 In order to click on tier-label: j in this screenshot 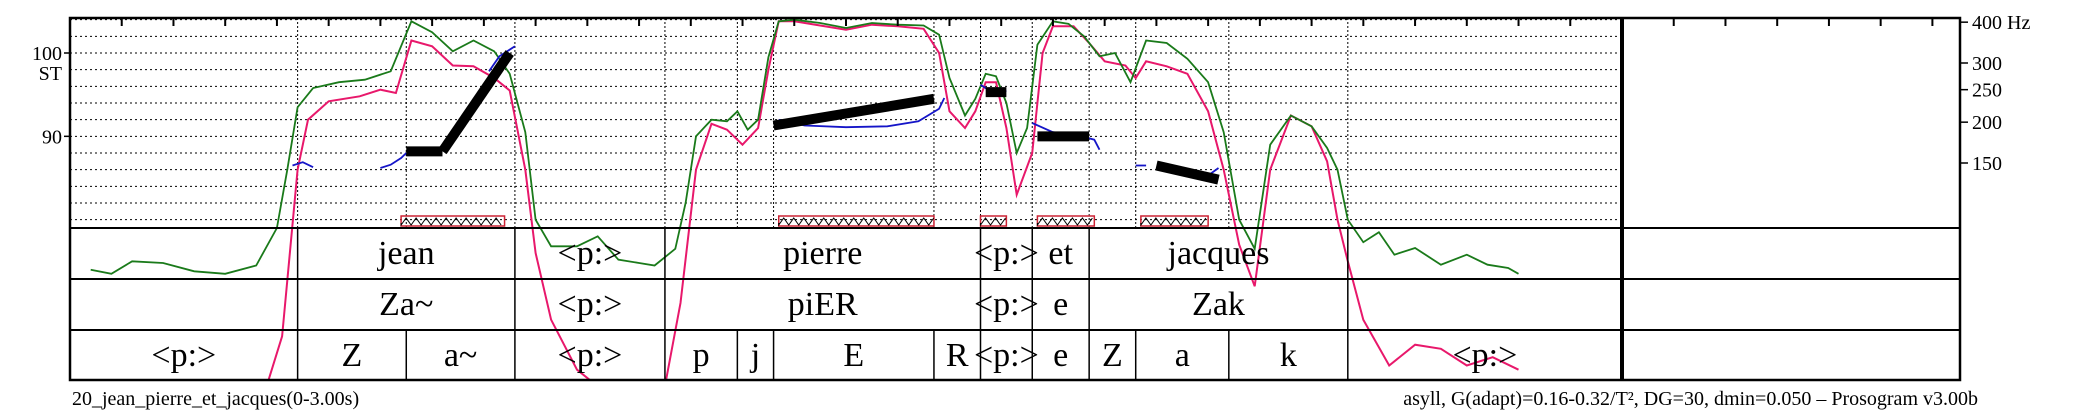, I will do `click(755, 355)`.